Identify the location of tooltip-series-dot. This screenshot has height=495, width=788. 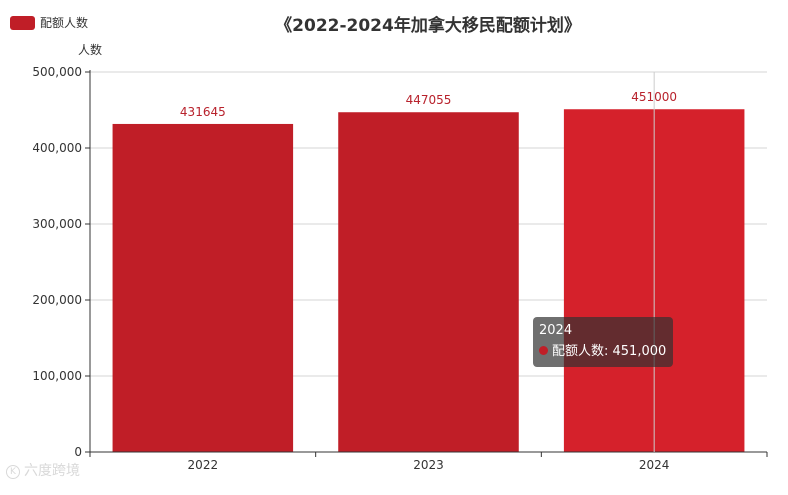
(543, 350).